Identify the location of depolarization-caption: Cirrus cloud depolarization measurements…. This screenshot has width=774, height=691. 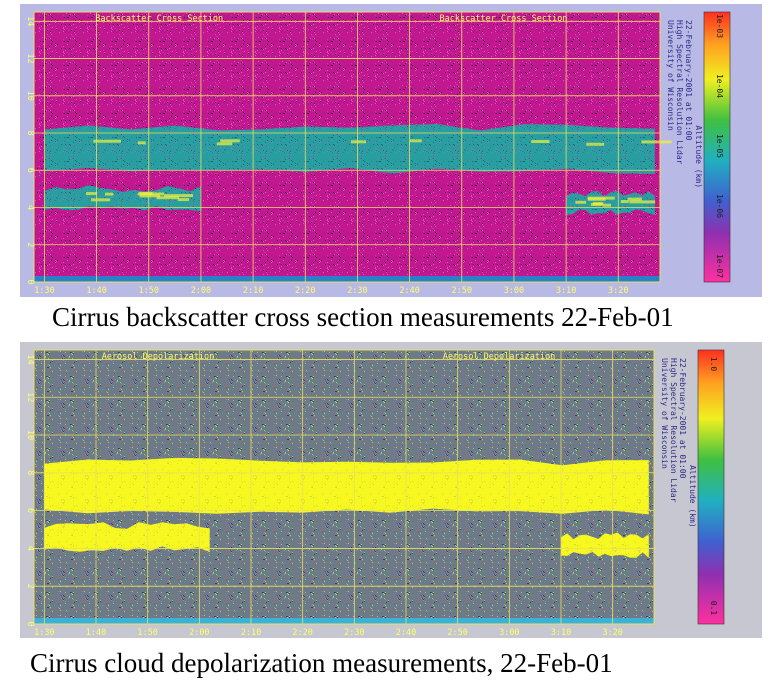
(321, 663).